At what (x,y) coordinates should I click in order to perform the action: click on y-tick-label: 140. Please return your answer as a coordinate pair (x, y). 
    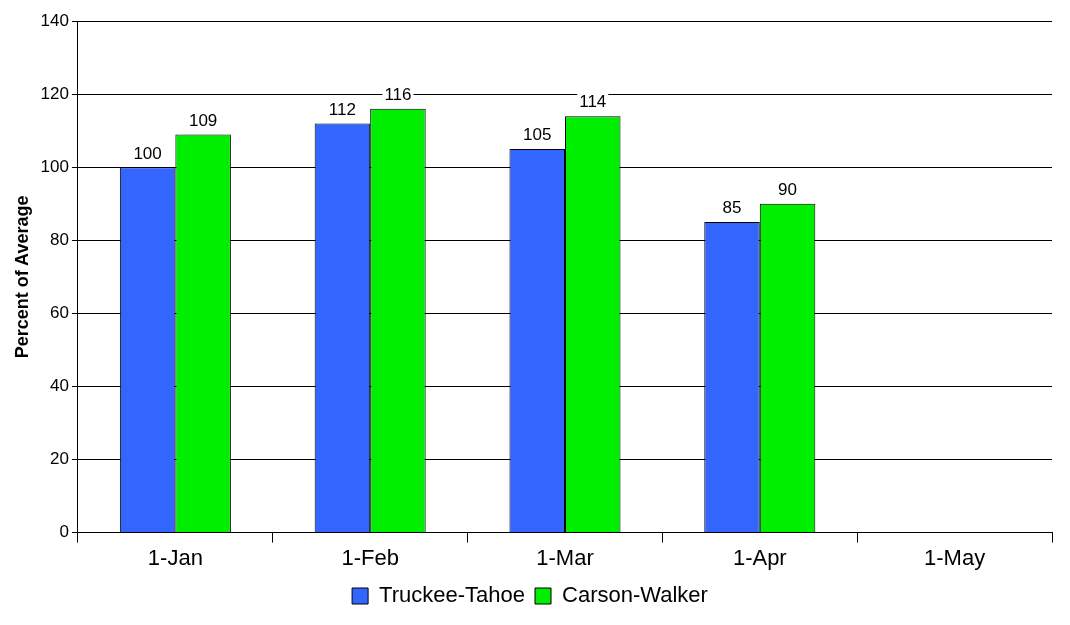
    Looking at the image, I should click on (54, 20).